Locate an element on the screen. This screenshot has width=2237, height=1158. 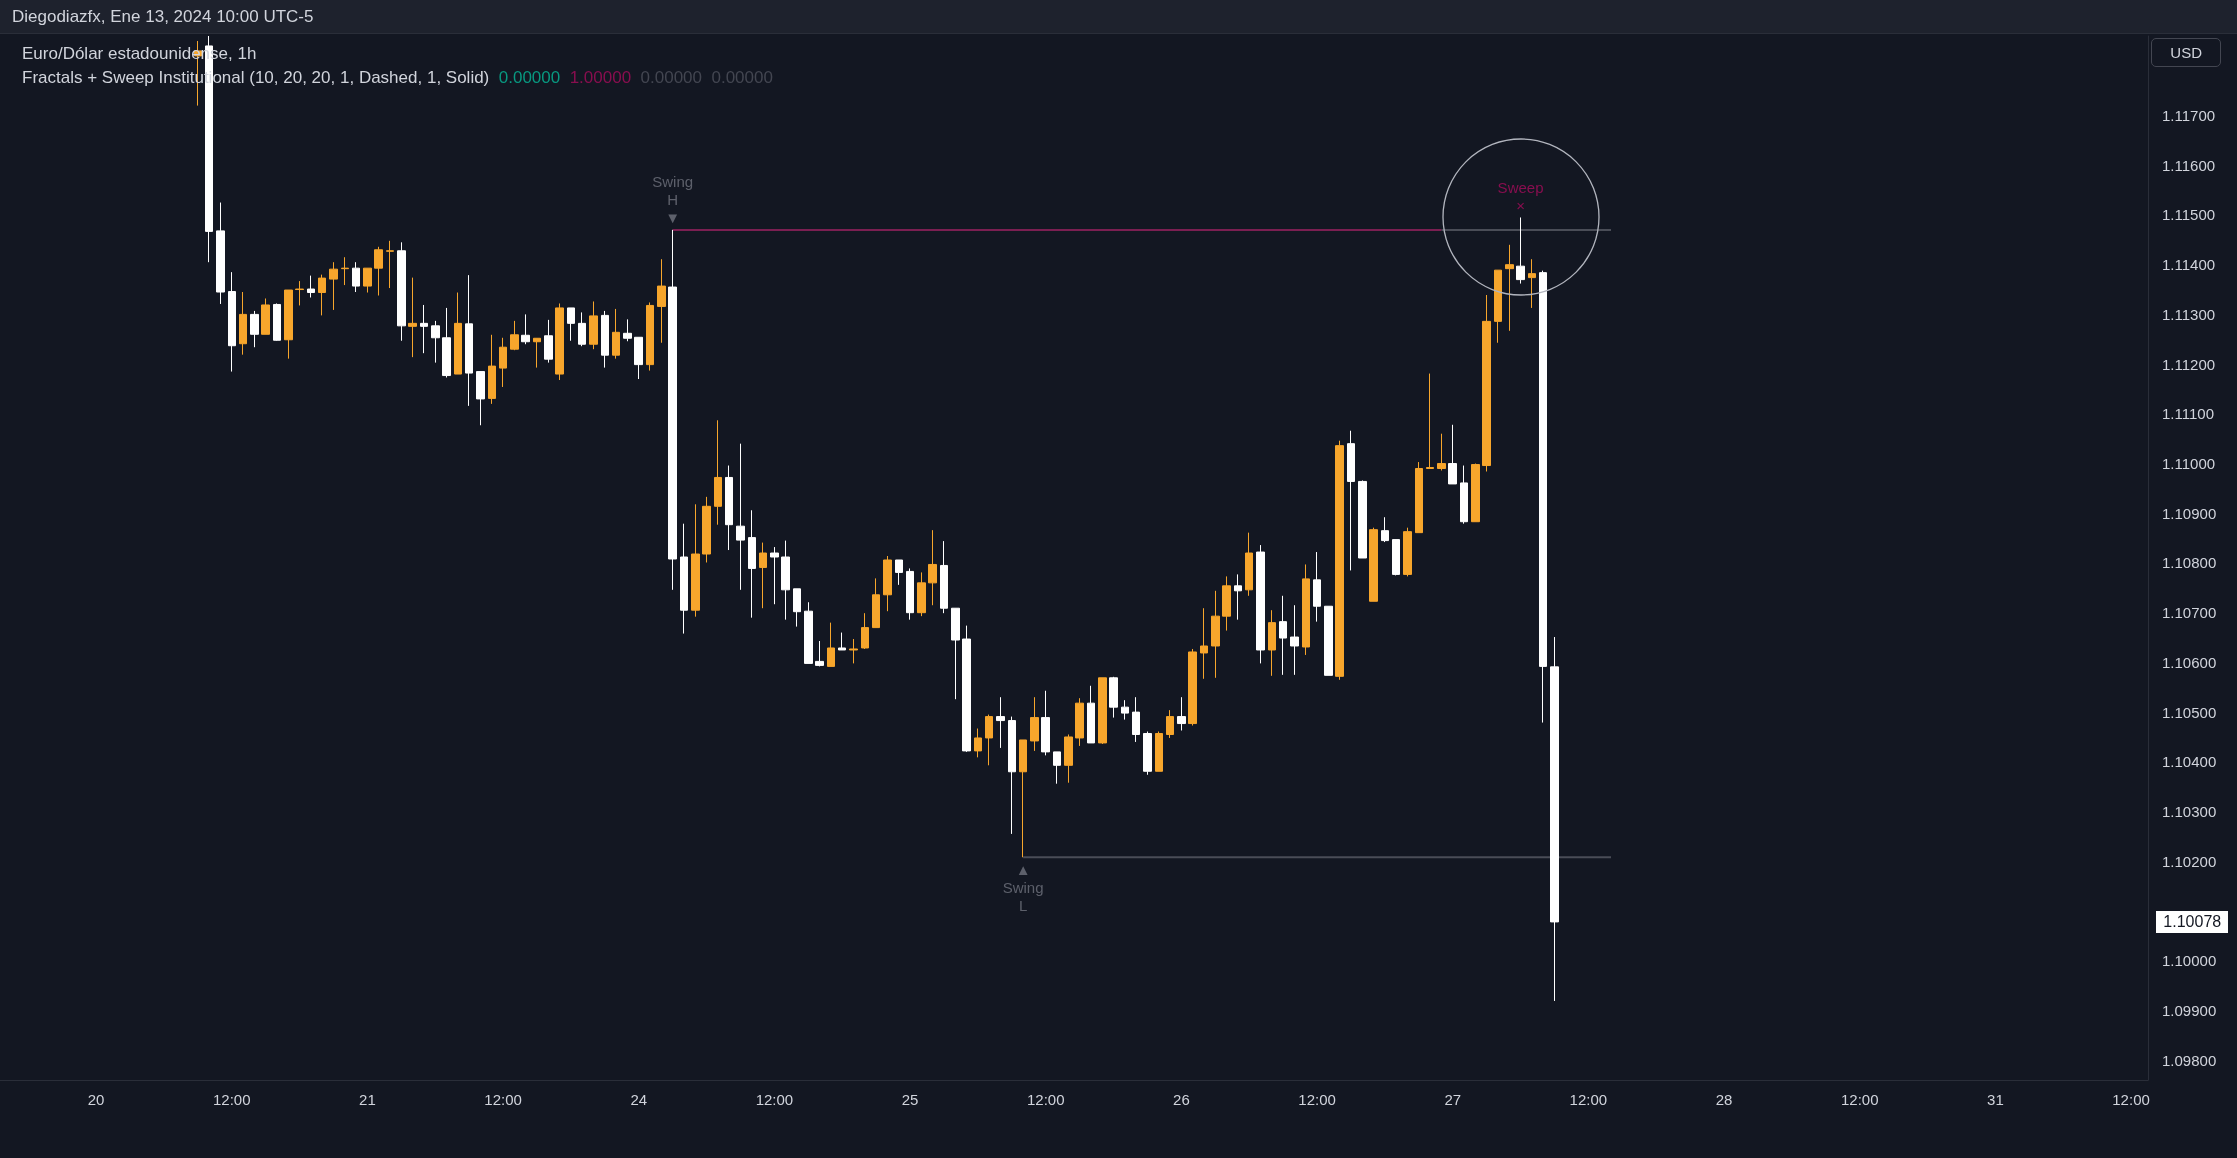
annotation: 0.00000 is located at coordinates (529, 77).